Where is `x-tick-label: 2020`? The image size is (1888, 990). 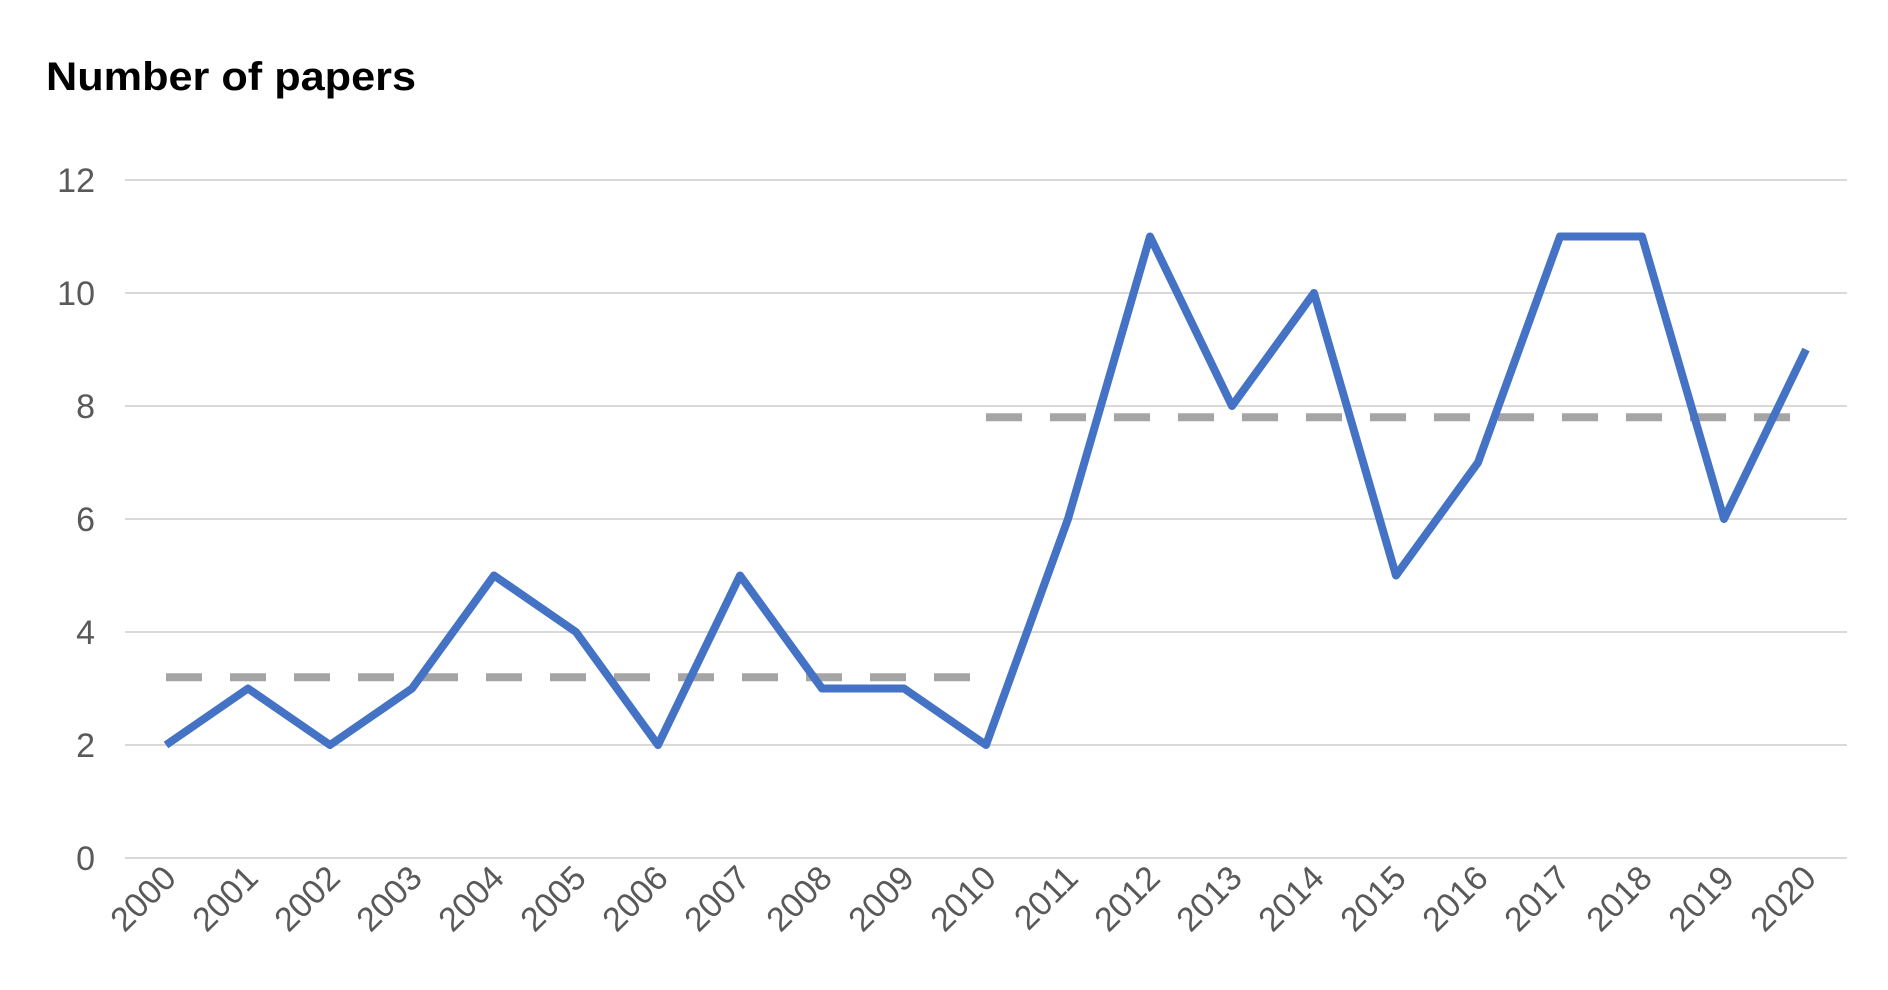
x-tick-label: 2020 is located at coordinates (1783, 899).